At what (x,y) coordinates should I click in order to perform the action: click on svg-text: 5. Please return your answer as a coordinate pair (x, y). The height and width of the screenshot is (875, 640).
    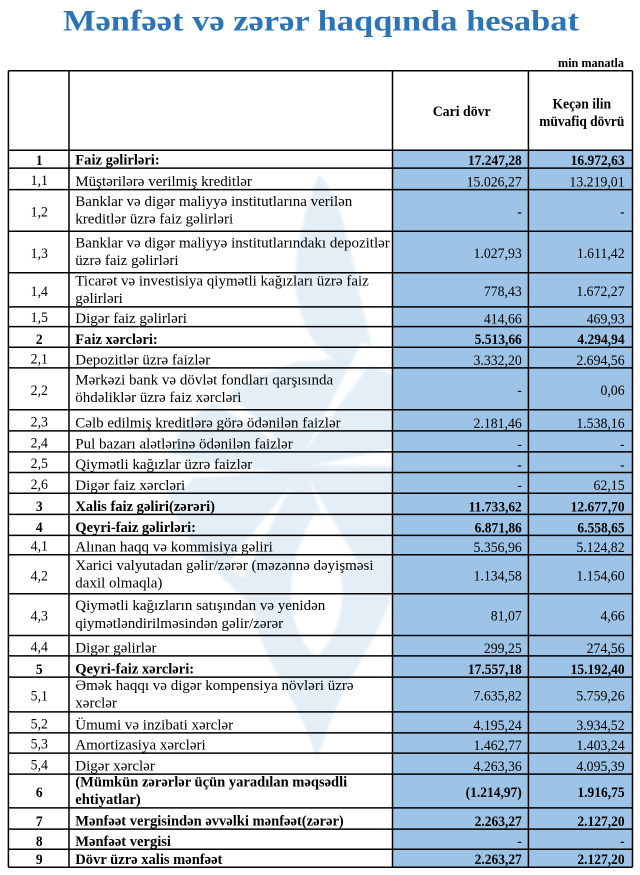
    Looking at the image, I should click on (39, 669).